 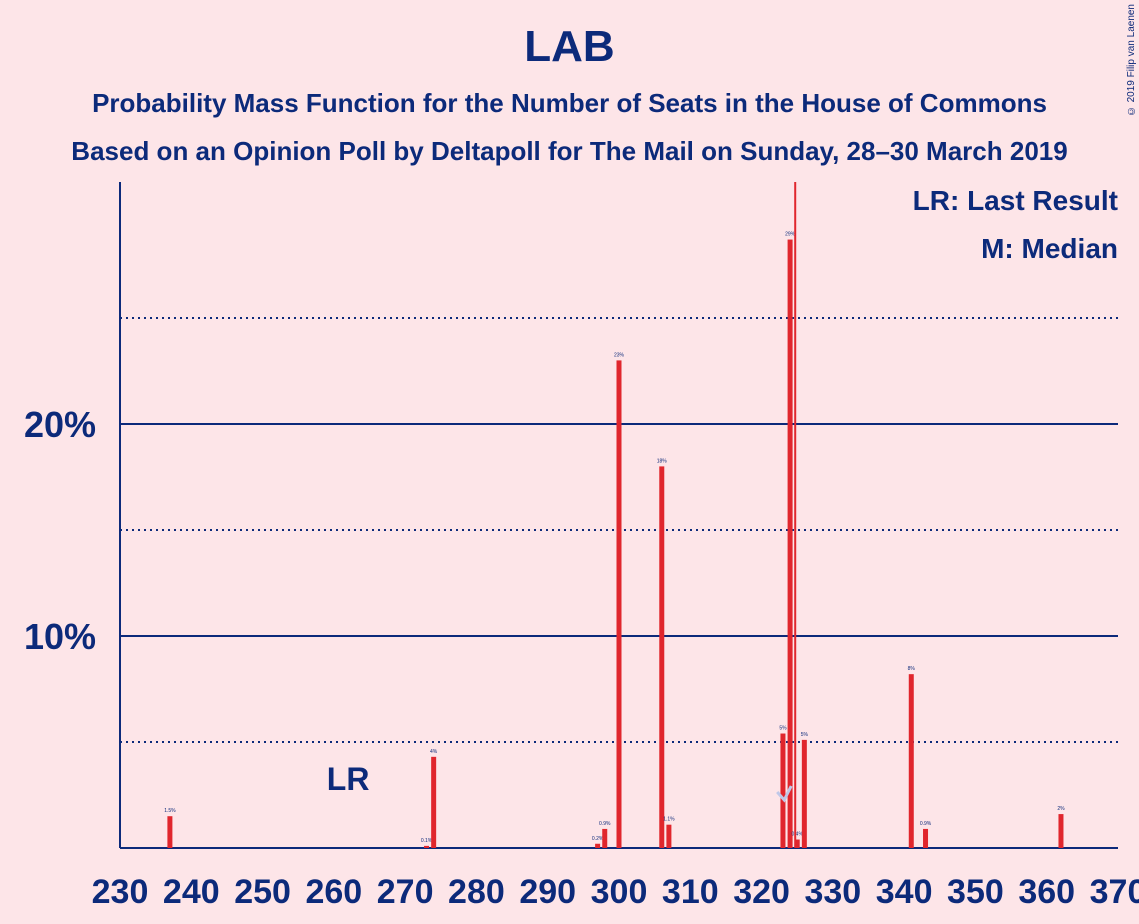 What do you see at coordinates (1114, 892) in the screenshot?
I see `x-tick-label: 370` at bounding box center [1114, 892].